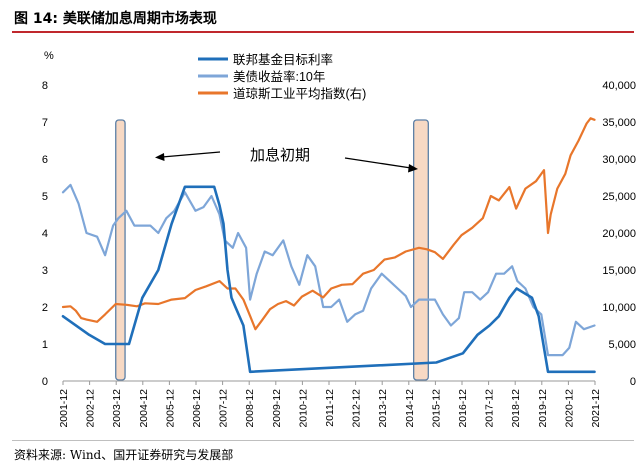 The image size is (642, 471). What do you see at coordinates (277, 408) in the screenshot?
I see `x-tick-label: 2009-12` at bounding box center [277, 408].